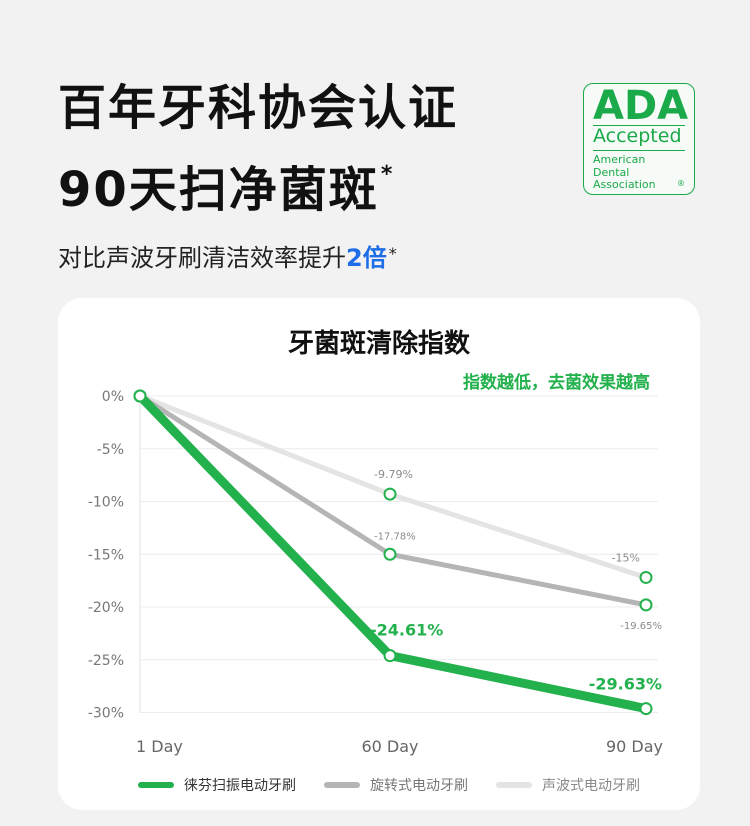  I want to click on legend-item: 声波式电动牙刷, so click(568, 785).